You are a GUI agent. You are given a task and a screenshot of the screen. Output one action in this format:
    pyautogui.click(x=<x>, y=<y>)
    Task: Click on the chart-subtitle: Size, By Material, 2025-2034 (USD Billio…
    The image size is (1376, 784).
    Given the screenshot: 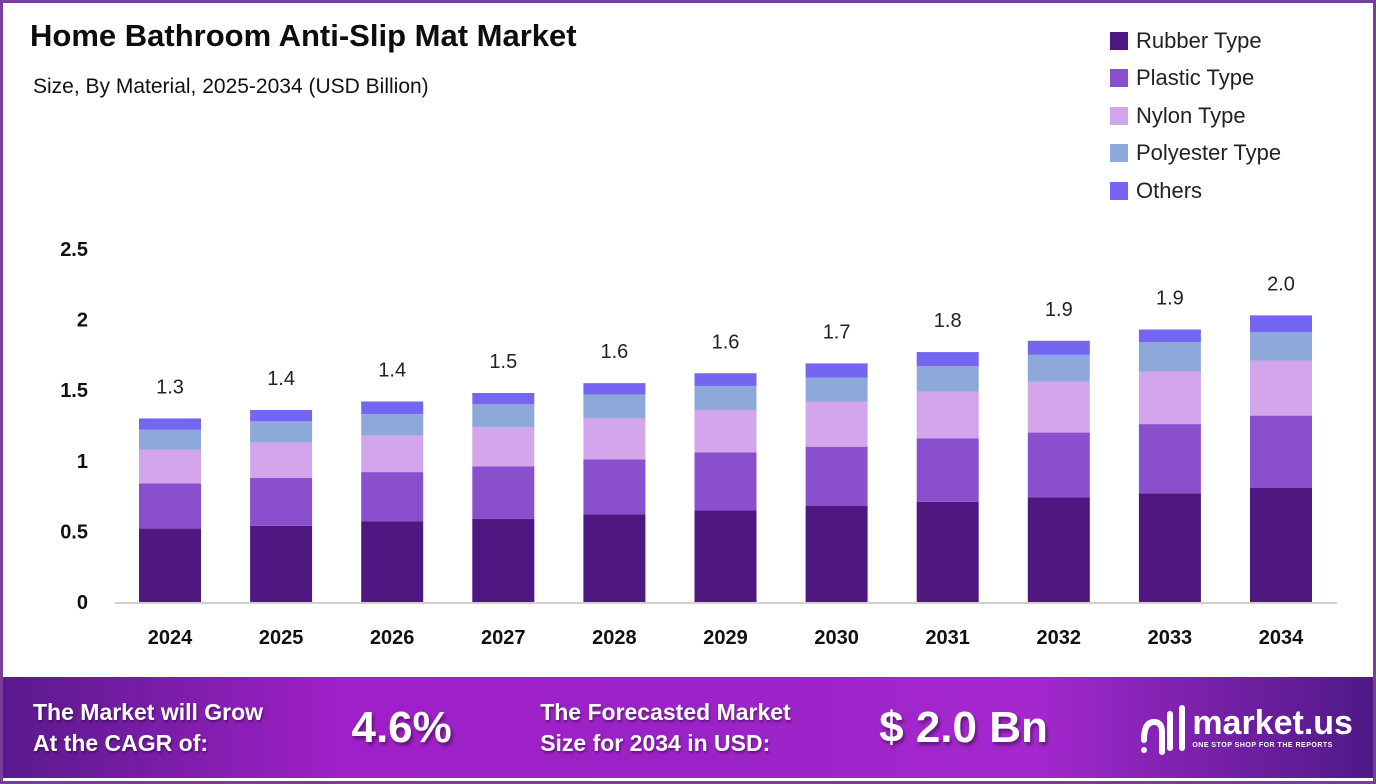 What is the action you would take?
    pyautogui.click(x=231, y=86)
    